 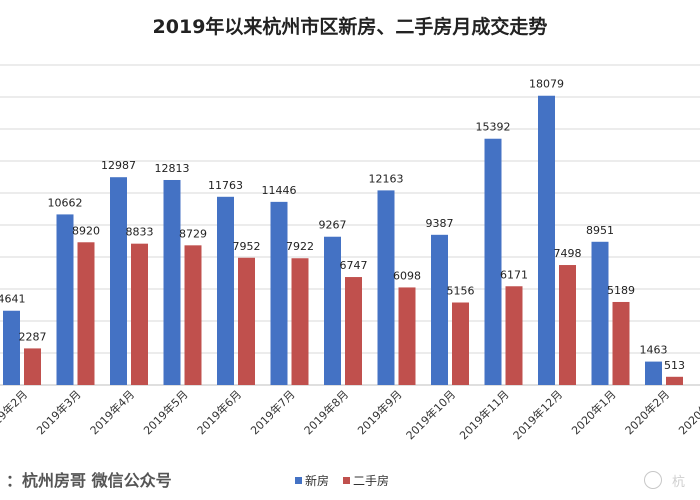 I want to click on data-label-new: 1463, so click(x=654, y=350).